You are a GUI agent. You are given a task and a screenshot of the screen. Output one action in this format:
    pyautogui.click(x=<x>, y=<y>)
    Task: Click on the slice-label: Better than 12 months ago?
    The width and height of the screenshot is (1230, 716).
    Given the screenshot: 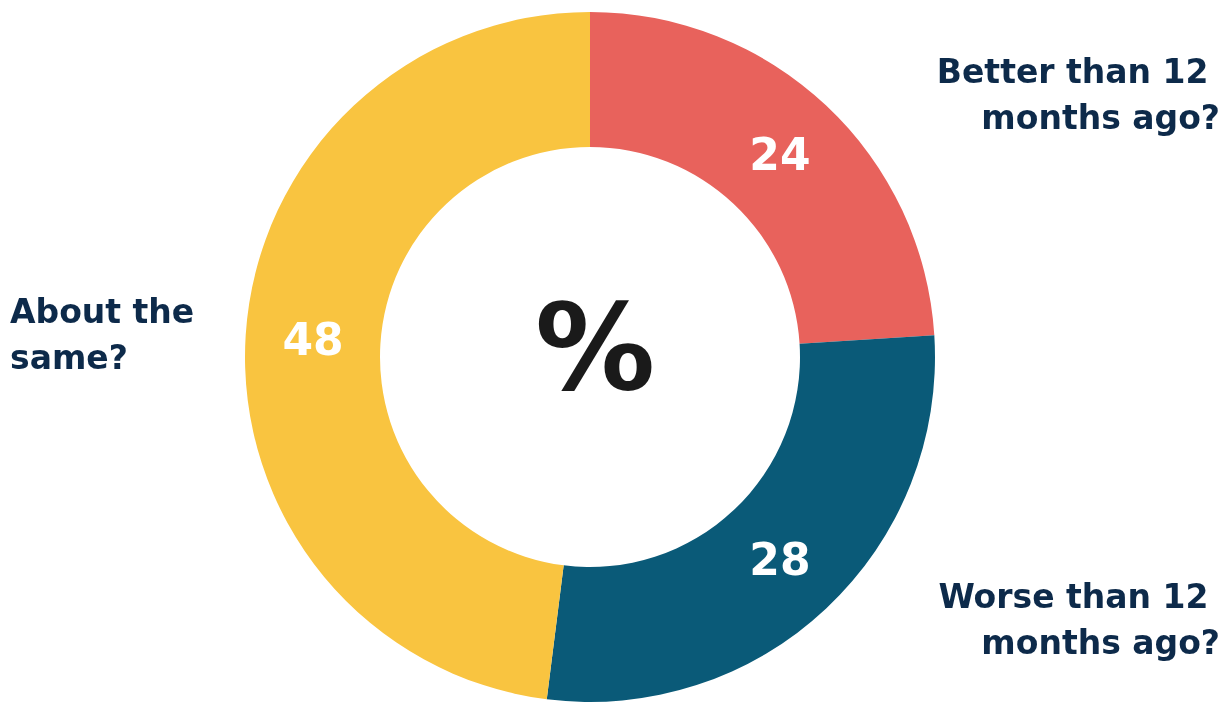 What is the action you would take?
    pyautogui.click(x=1078, y=95)
    